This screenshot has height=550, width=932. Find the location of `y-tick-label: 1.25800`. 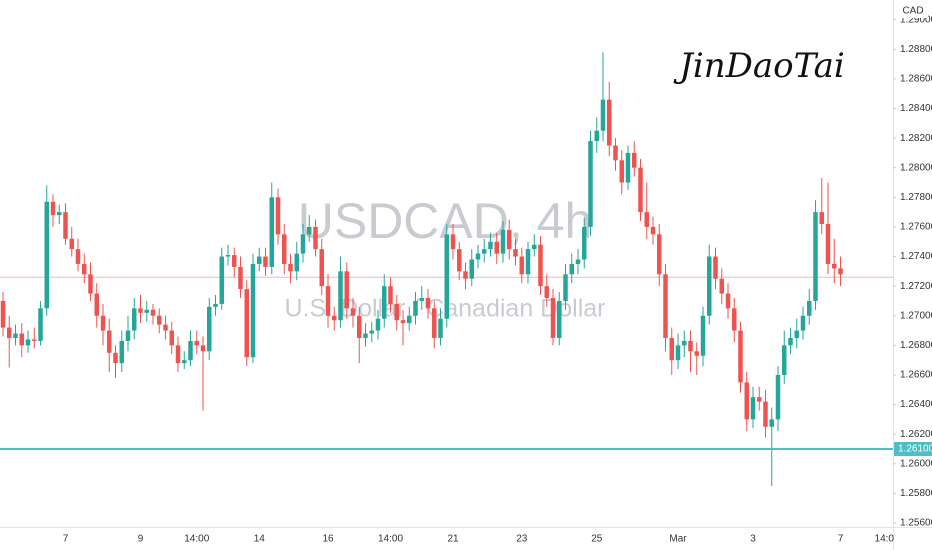

y-tick-label: 1.25800 is located at coordinates (916, 493).